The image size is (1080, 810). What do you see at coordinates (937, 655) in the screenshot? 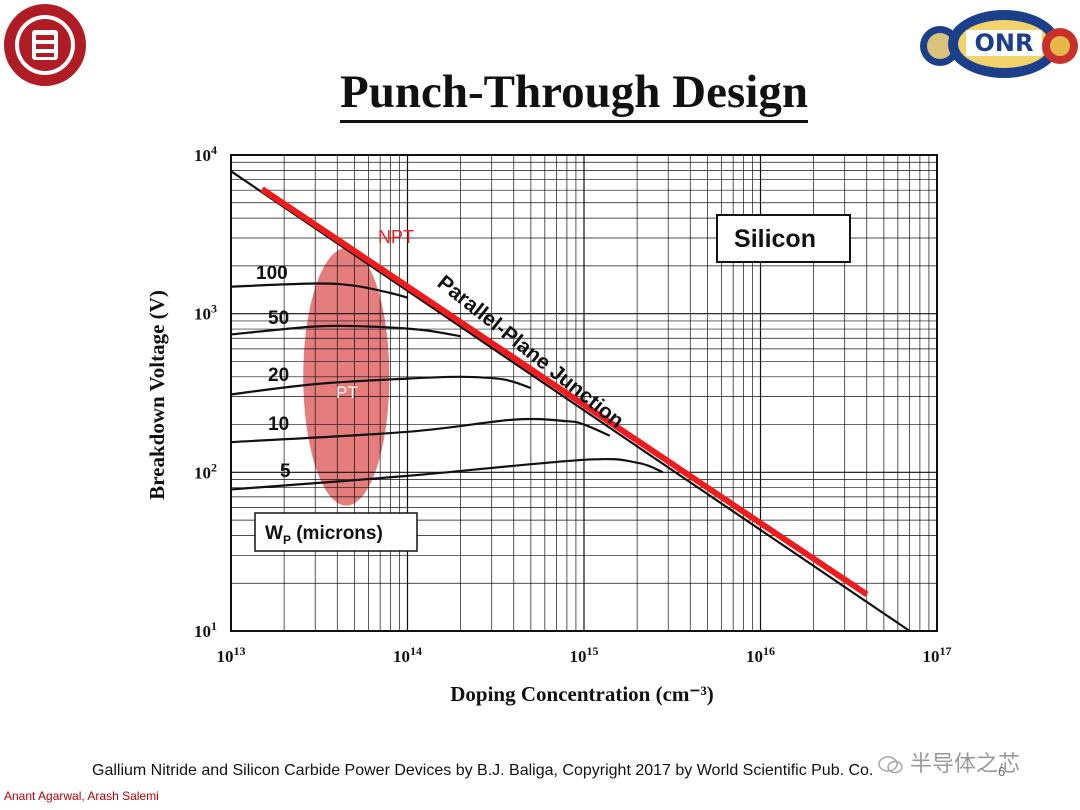
I see `x-tick-label: 1017` at bounding box center [937, 655].